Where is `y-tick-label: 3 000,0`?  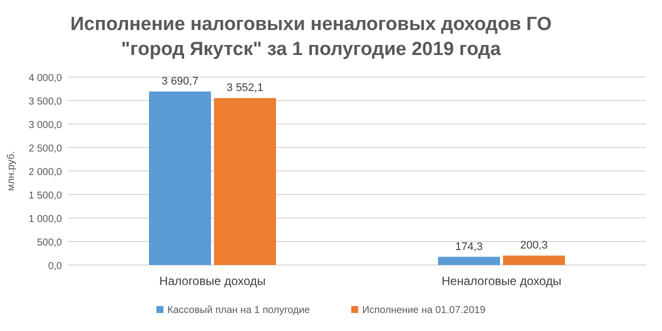 y-tick-label: 3 000,0 is located at coordinates (45, 125).